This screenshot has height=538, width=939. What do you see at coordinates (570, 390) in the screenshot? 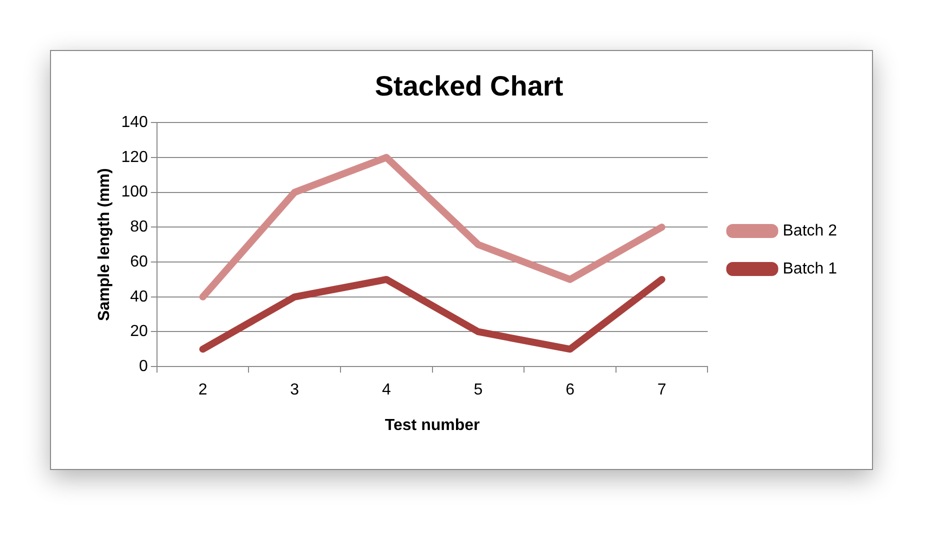
I see `x-tick-label: 6` at bounding box center [570, 390].